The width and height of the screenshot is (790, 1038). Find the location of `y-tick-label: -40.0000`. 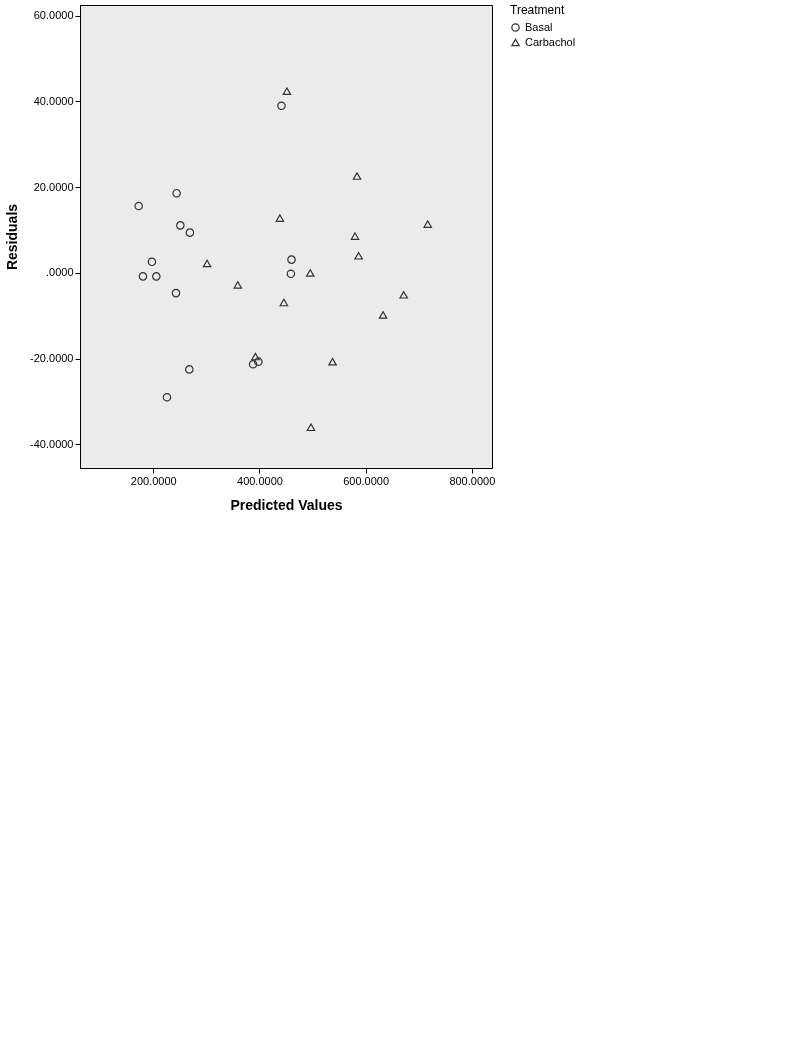

y-tick-label: -40.0000 is located at coordinates (52, 443).